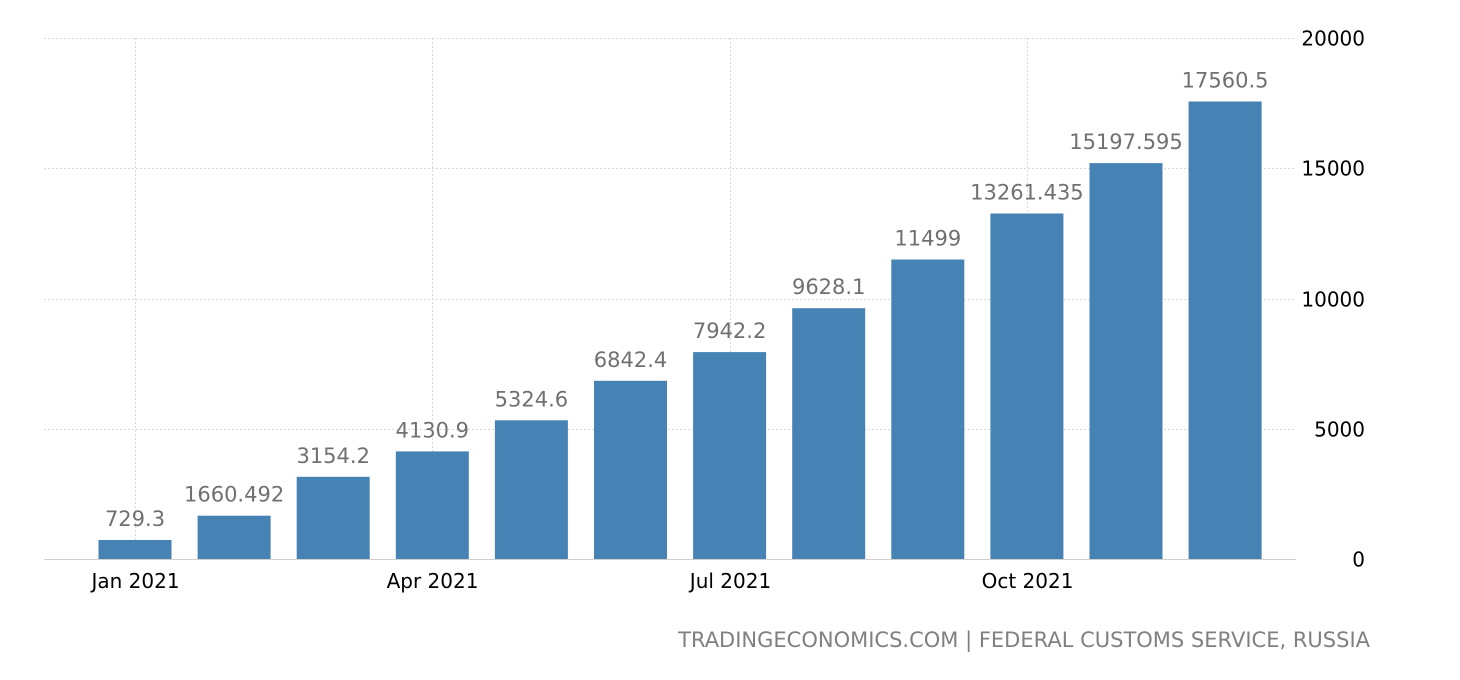  Describe the element at coordinates (135, 519) in the screenshot. I see `bar-value-label: 729.3` at that location.